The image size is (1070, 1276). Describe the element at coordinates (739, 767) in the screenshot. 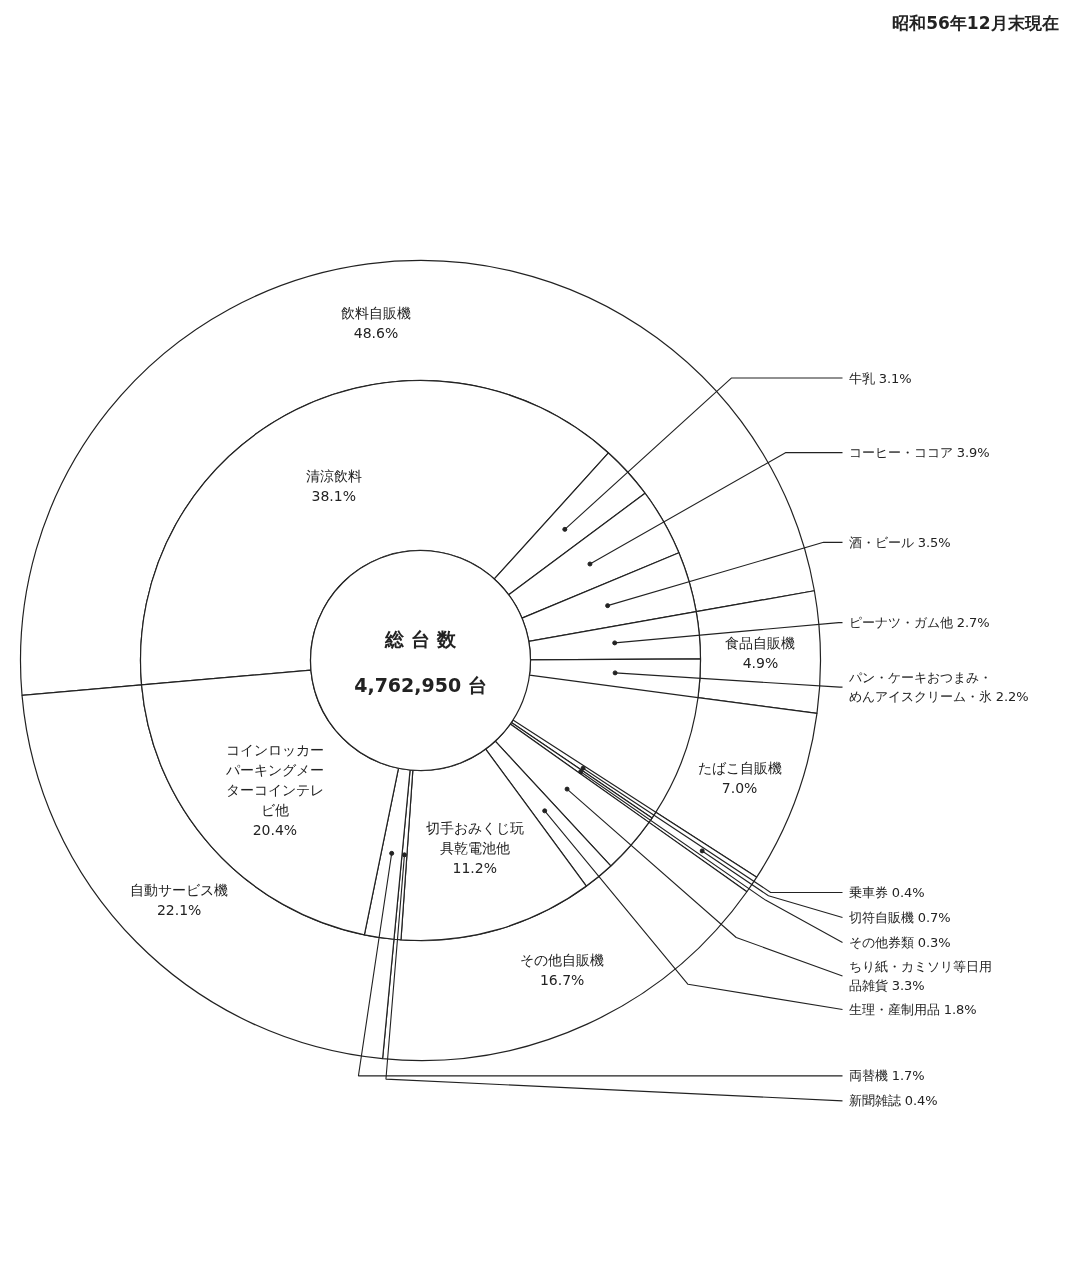

I see `slice-label: たばこ自販機` at that location.